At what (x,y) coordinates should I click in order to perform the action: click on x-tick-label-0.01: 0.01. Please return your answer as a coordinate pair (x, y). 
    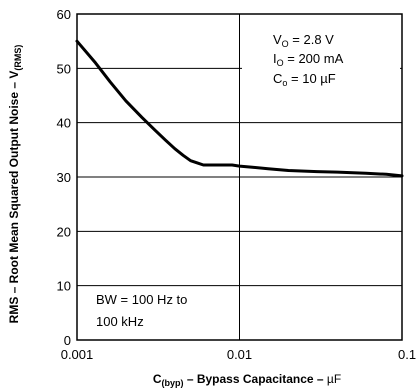
    Looking at the image, I should click on (239, 354).